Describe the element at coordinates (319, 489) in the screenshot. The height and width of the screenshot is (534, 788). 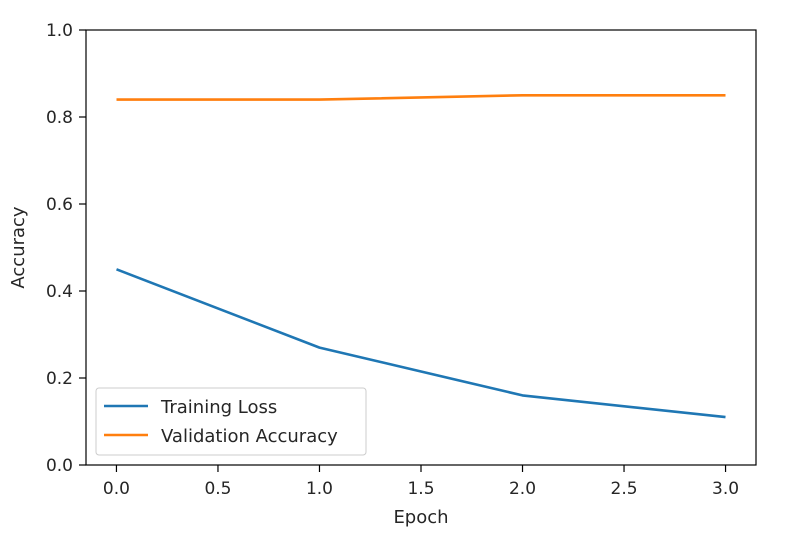
I see `x-tick-label: 1.0` at that location.